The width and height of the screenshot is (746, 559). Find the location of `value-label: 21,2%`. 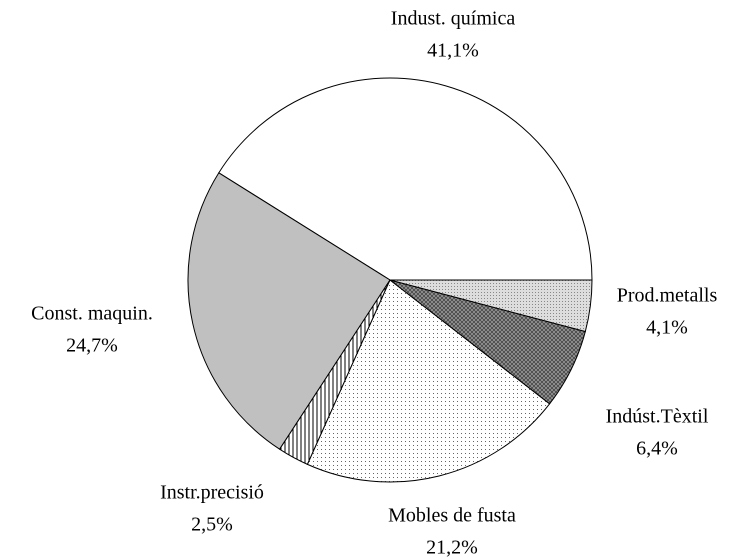

value-label: 21,2% is located at coordinates (452, 548).